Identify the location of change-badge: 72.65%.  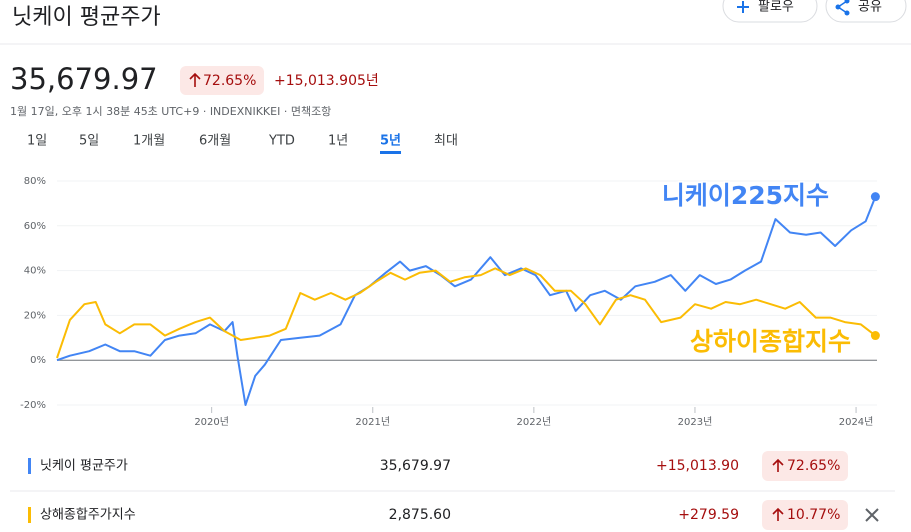
(222, 80).